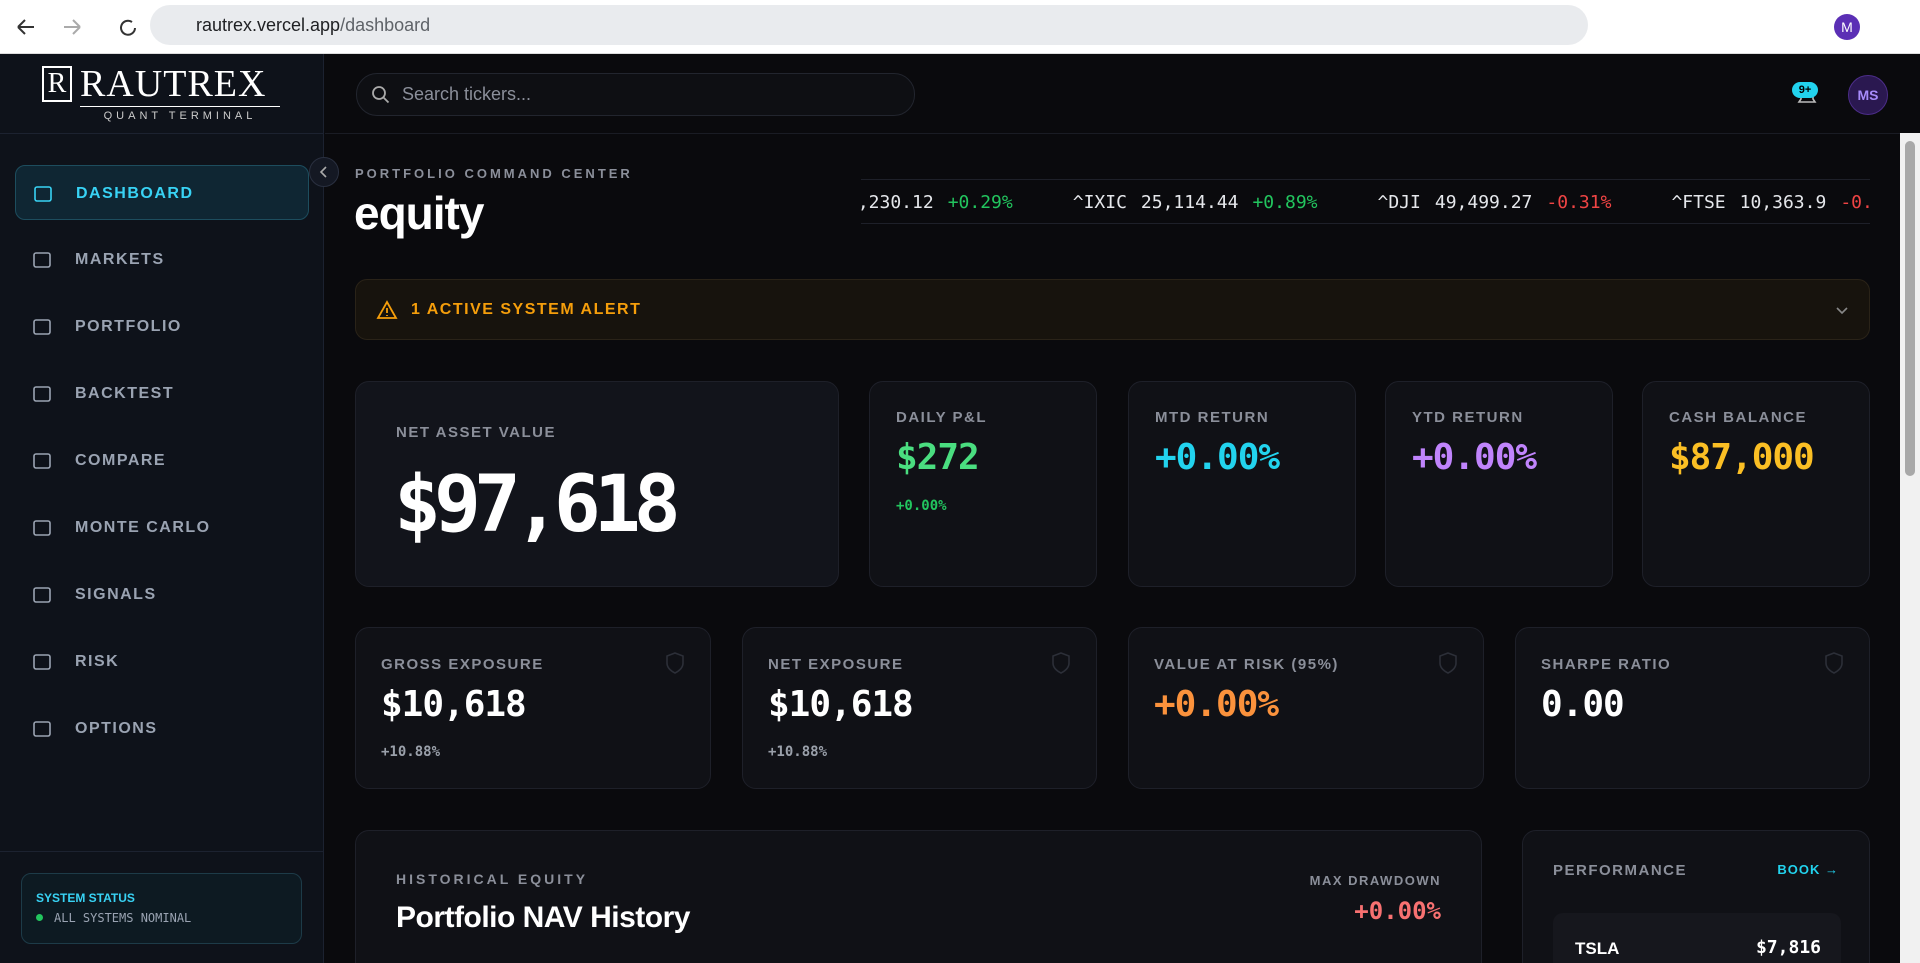 This screenshot has width=1920, height=963. I want to click on risk-value: +0.00%, so click(1216, 704).